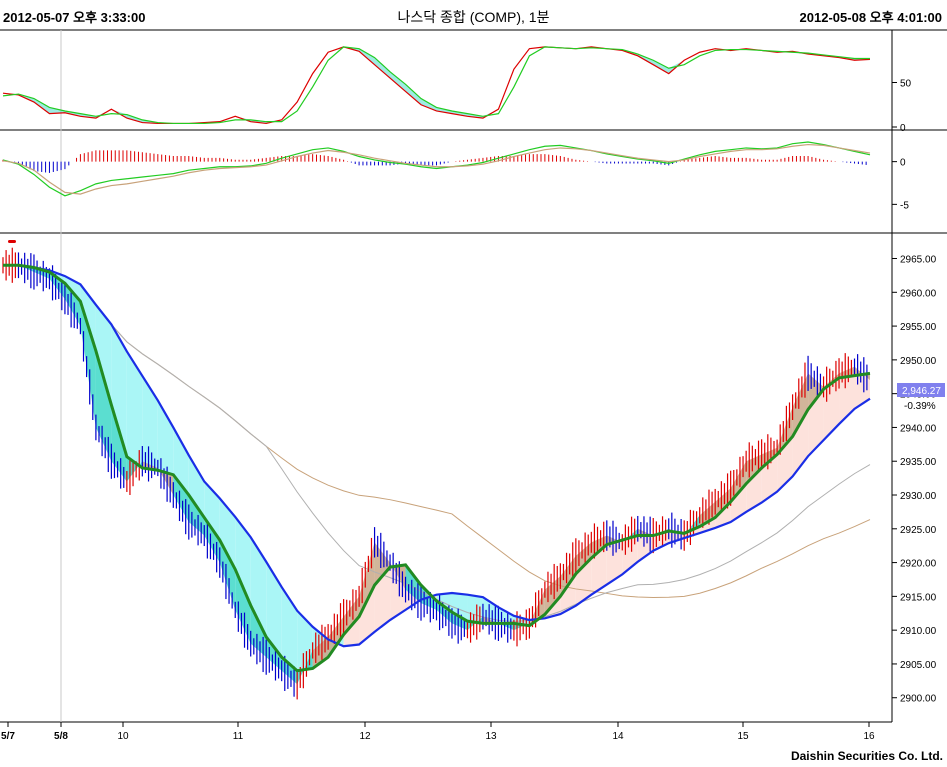 This screenshot has height=767, width=947. Describe the element at coordinates (918, 631) in the screenshot. I see `price-tick-label: 2910.00` at that location.